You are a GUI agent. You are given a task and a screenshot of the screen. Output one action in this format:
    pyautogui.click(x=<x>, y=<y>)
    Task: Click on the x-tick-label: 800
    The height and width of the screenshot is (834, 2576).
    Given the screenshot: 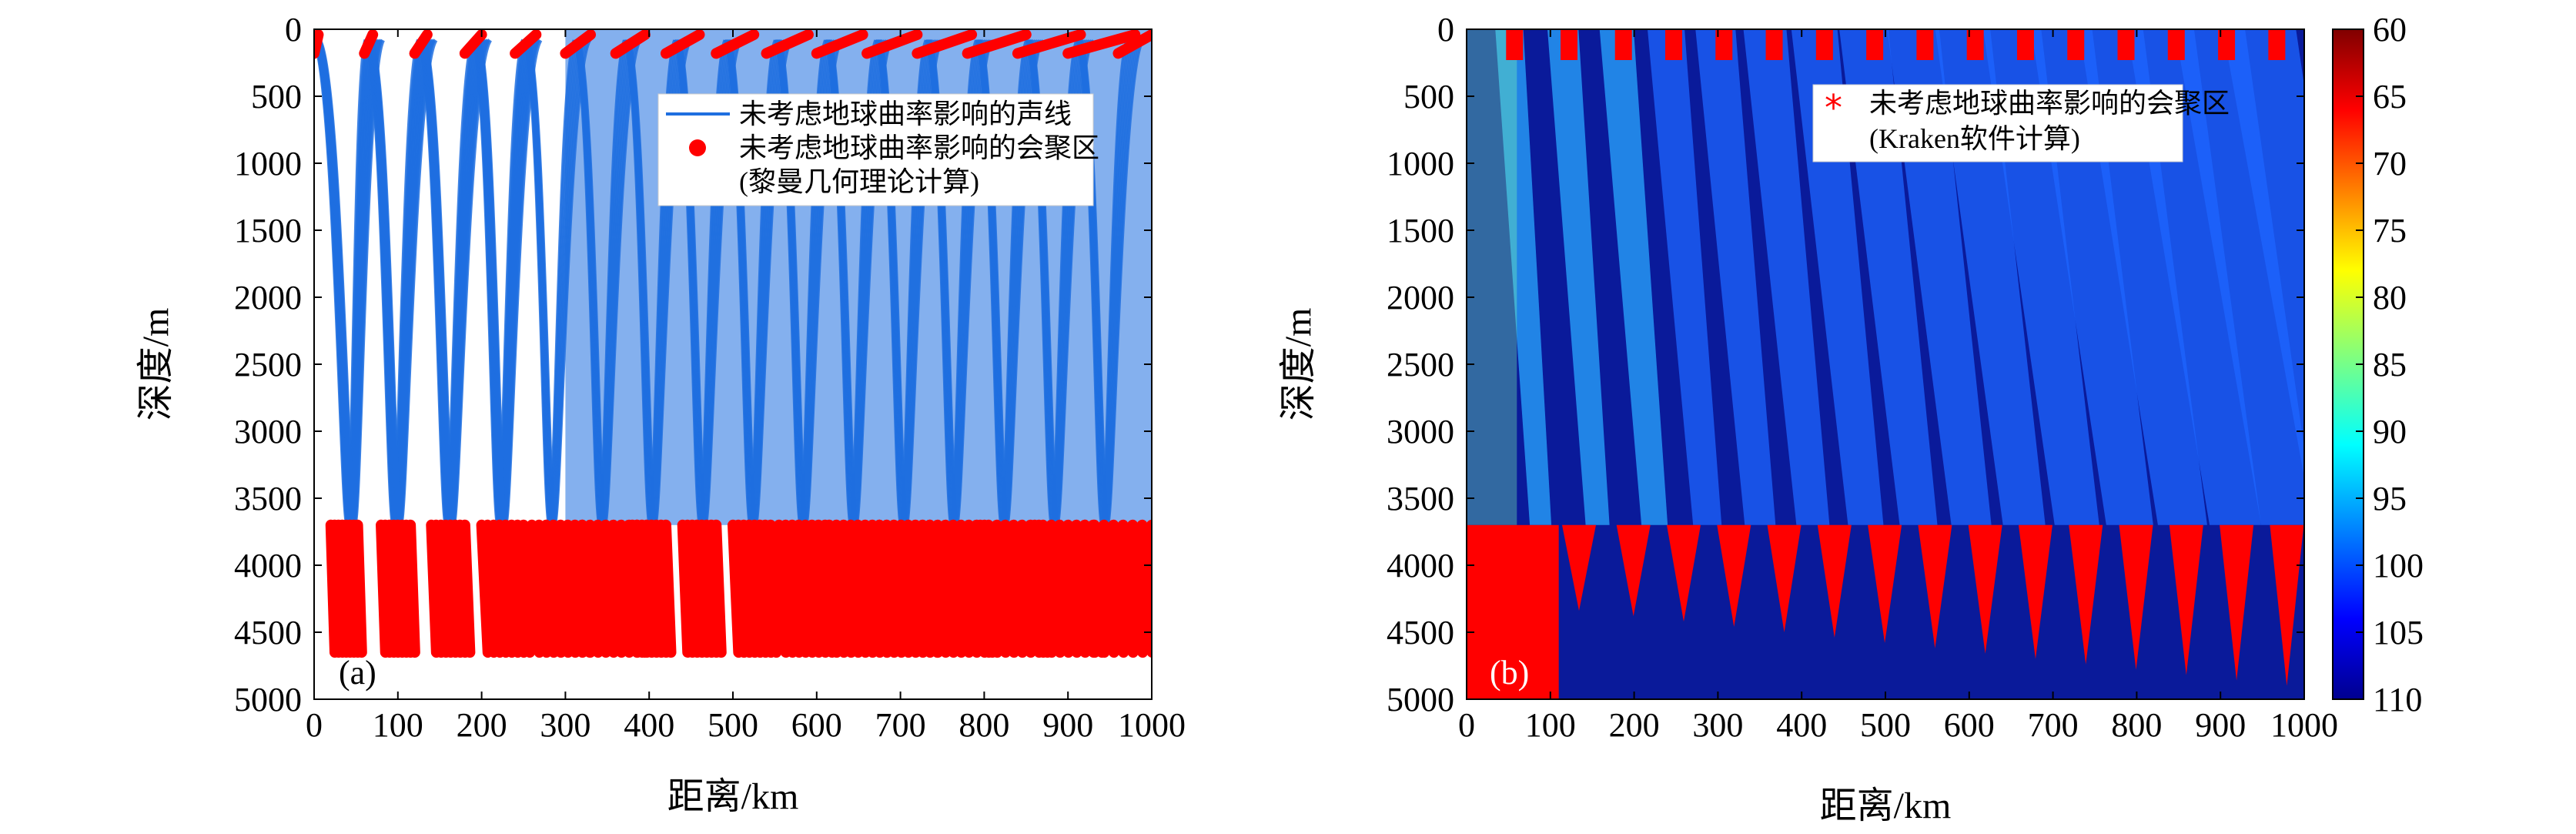 What is the action you would take?
    pyautogui.click(x=984, y=725)
    